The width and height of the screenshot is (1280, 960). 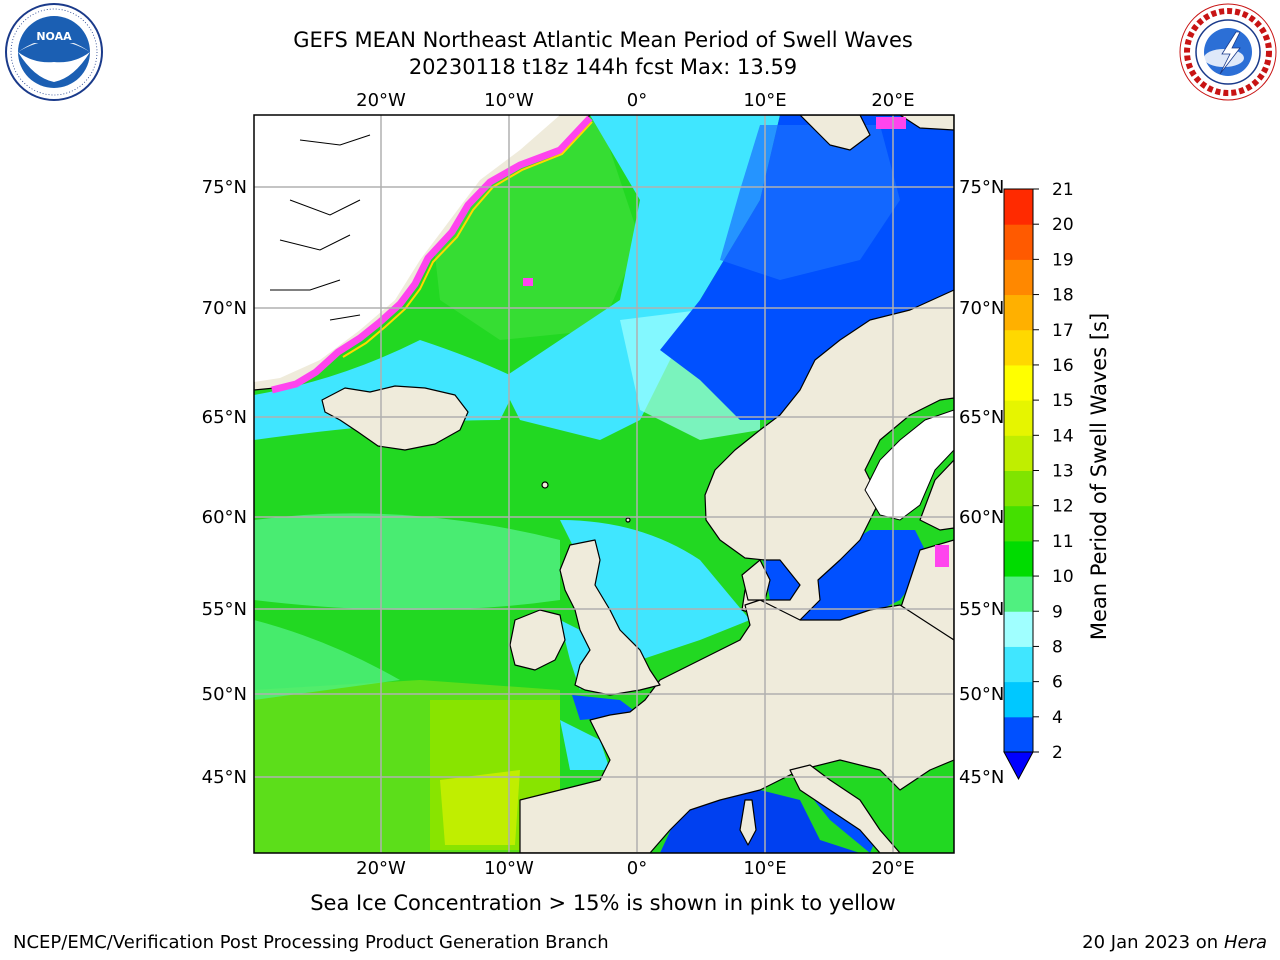 I want to click on lon-label-bottom-2: 0°, so click(x=637, y=868).